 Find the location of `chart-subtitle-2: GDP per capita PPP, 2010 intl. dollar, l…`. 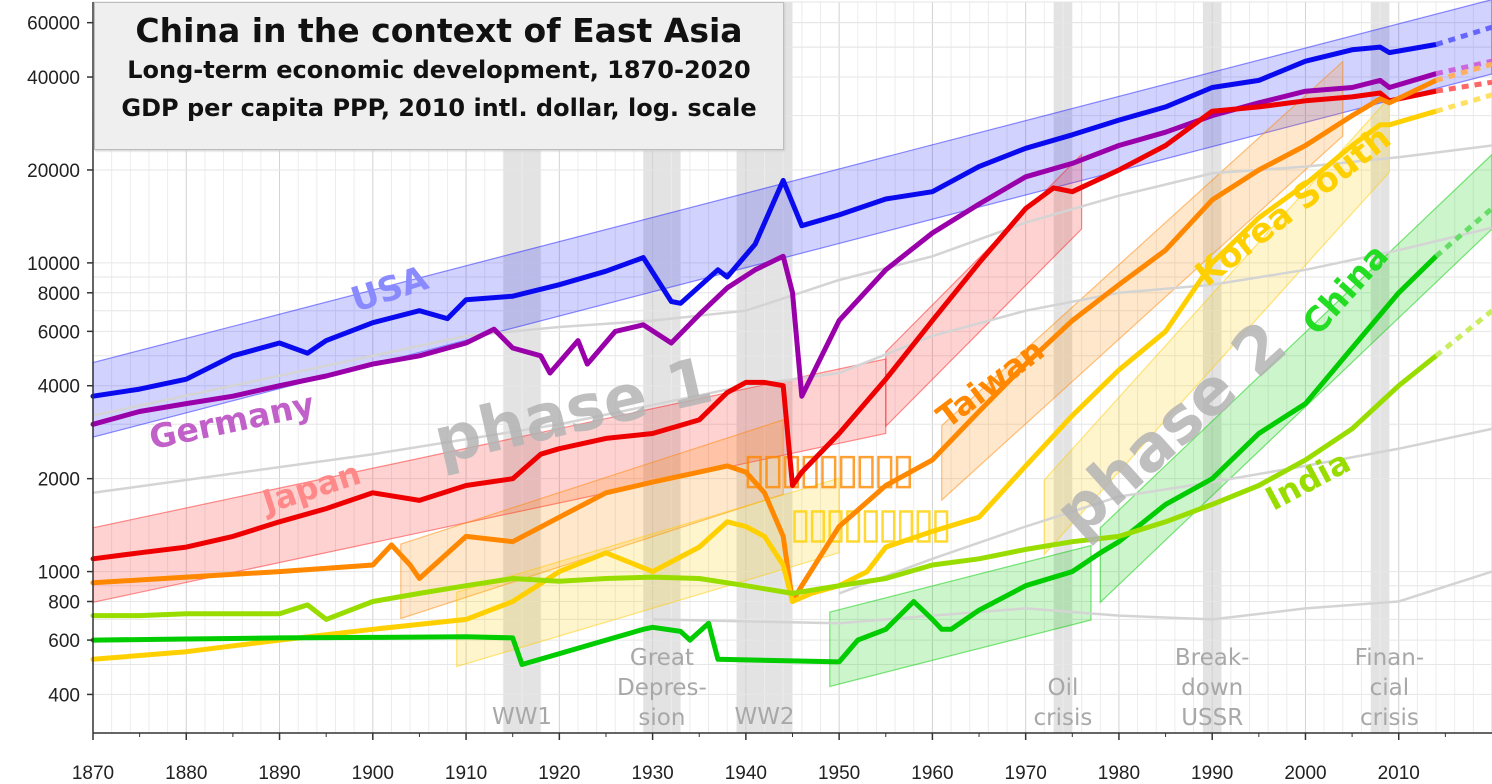

chart-subtitle-2: GDP per capita PPP, 2010 intl. dollar, l… is located at coordinates (439, 108).